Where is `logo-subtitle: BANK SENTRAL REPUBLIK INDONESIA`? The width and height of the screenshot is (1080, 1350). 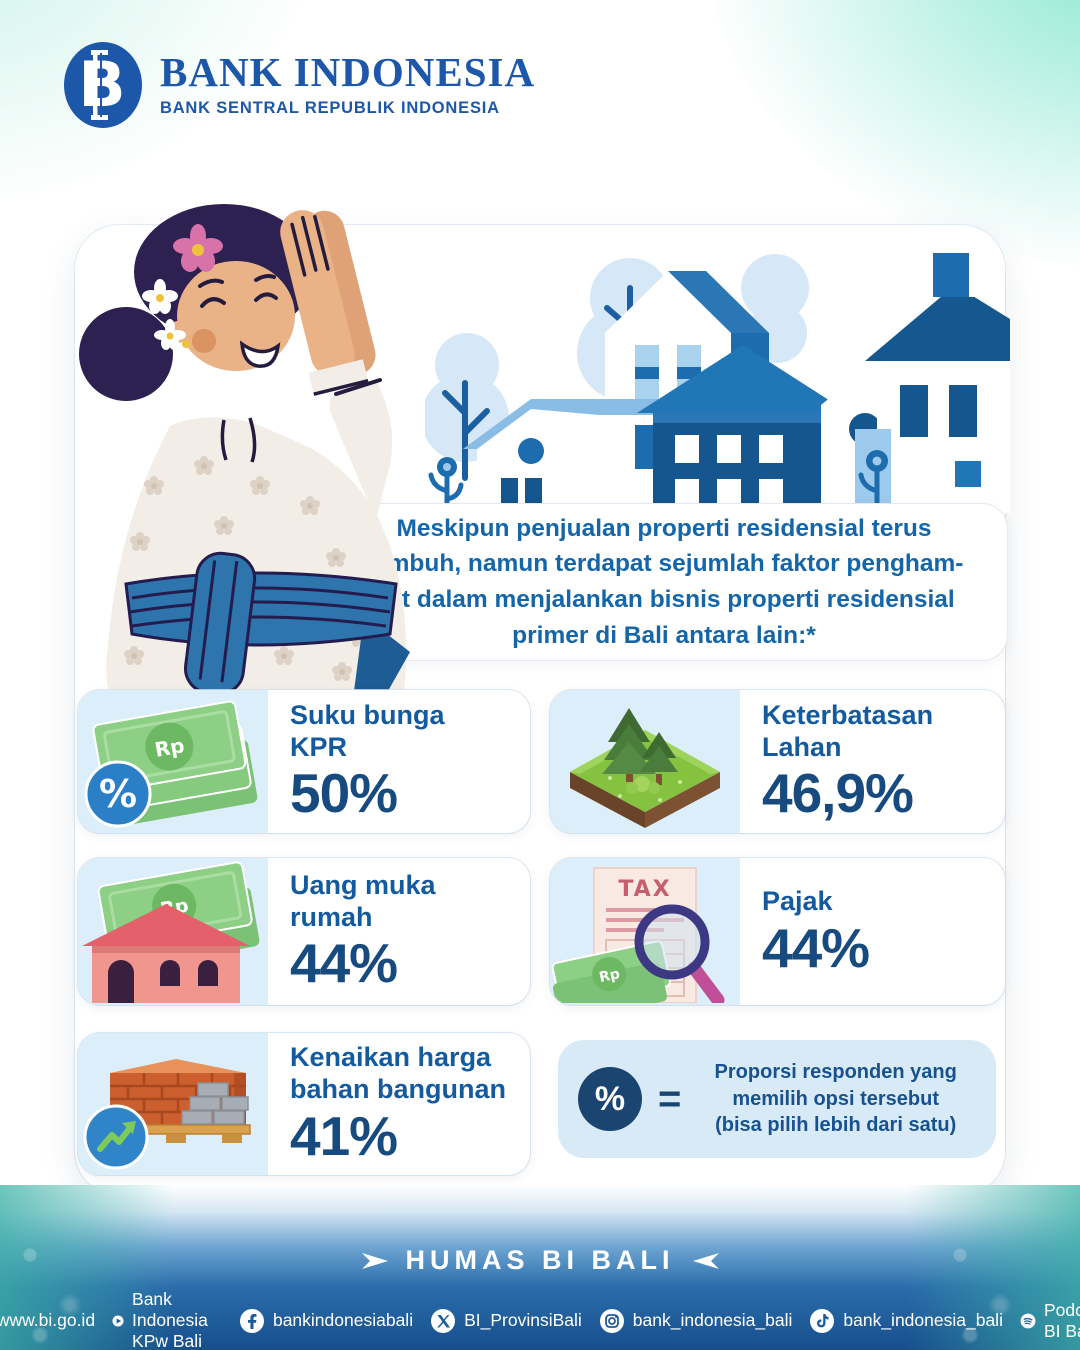 logo-subtitle: BANK SENTRAL REPUBLIK INDONESIA is located at coordinates (330, 108).